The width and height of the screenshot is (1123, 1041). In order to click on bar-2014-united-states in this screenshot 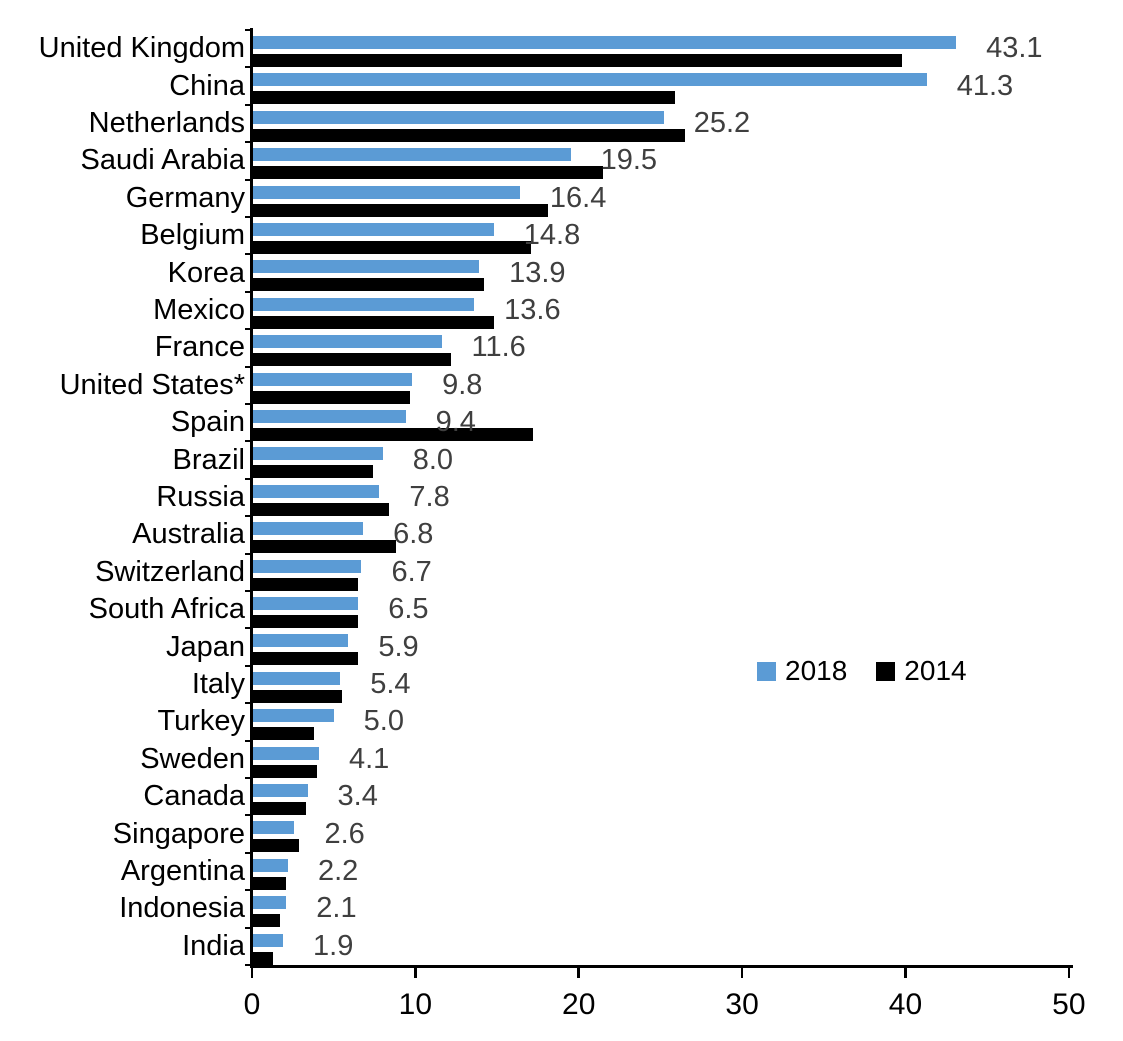, I will do `click(331, 397)`.